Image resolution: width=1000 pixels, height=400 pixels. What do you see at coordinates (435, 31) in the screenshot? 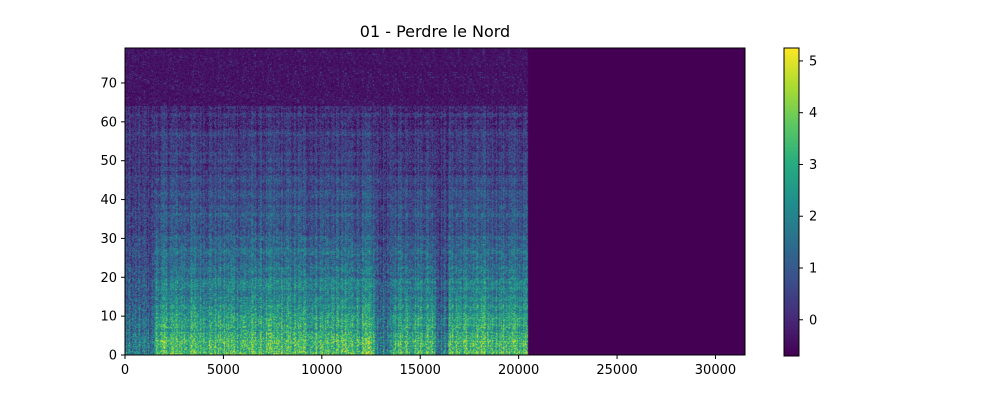
I see `chart-title: 01 - Perdre le Nord` at bounding box center [435, 31].